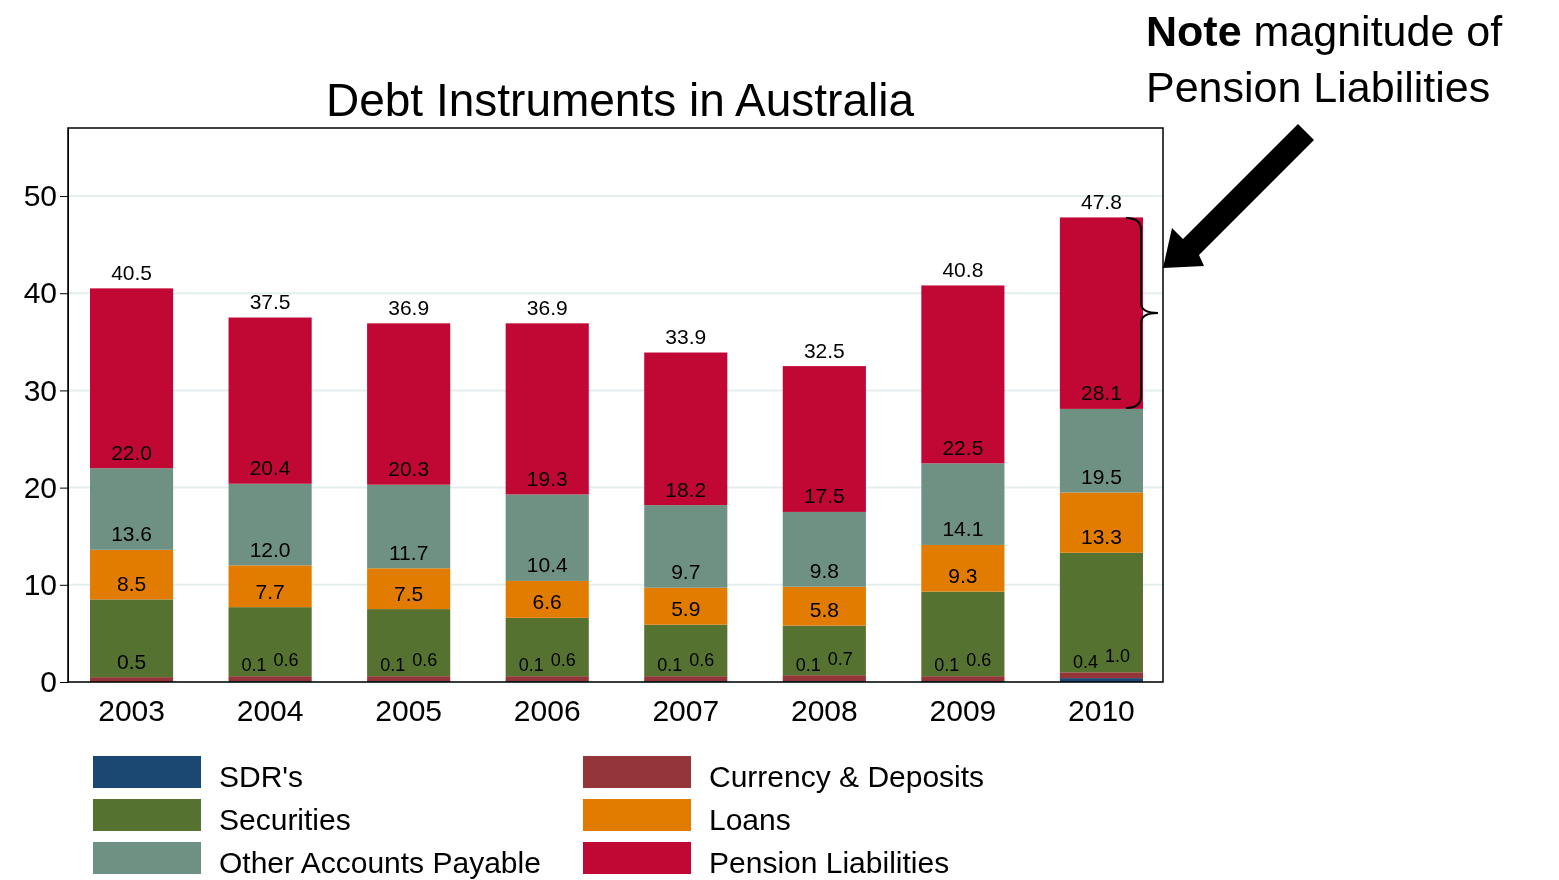 This screenshot has width=1559, height=880. What do you see at coordinates (285, 819) in the screenshot?
I see `legend-label: Securities` at bounding box center [285, 819].